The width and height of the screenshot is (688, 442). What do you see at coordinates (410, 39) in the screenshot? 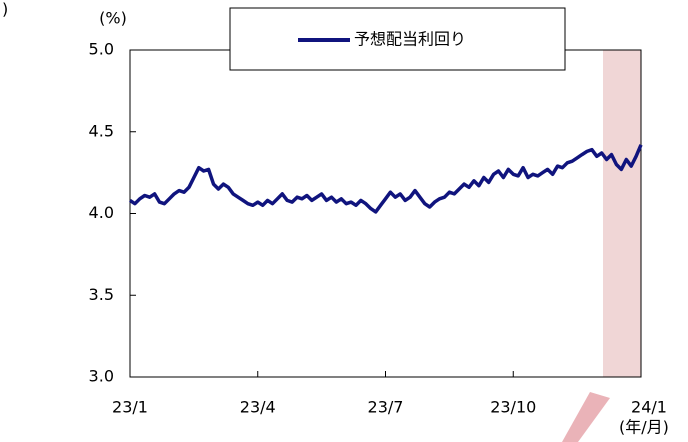
I see `legend-label: 予想配当利回り` at bounding box center [410, 39].